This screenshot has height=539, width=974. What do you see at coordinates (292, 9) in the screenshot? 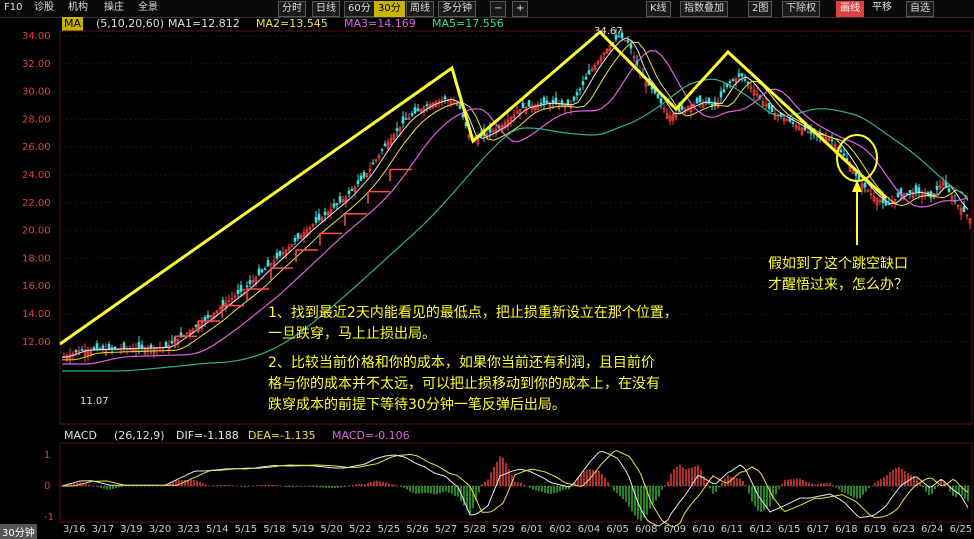
I see `period-timeshare-button: 分时` at bounding box center [292, 9].